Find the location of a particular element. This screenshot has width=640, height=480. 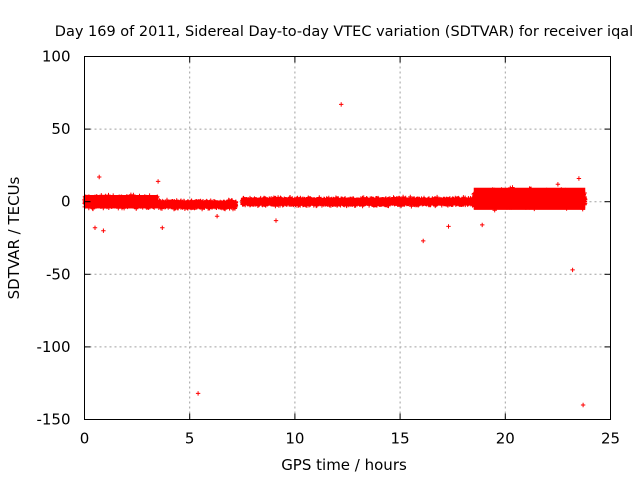

x-tick-label: 20 is located at coordinates (505, 439).